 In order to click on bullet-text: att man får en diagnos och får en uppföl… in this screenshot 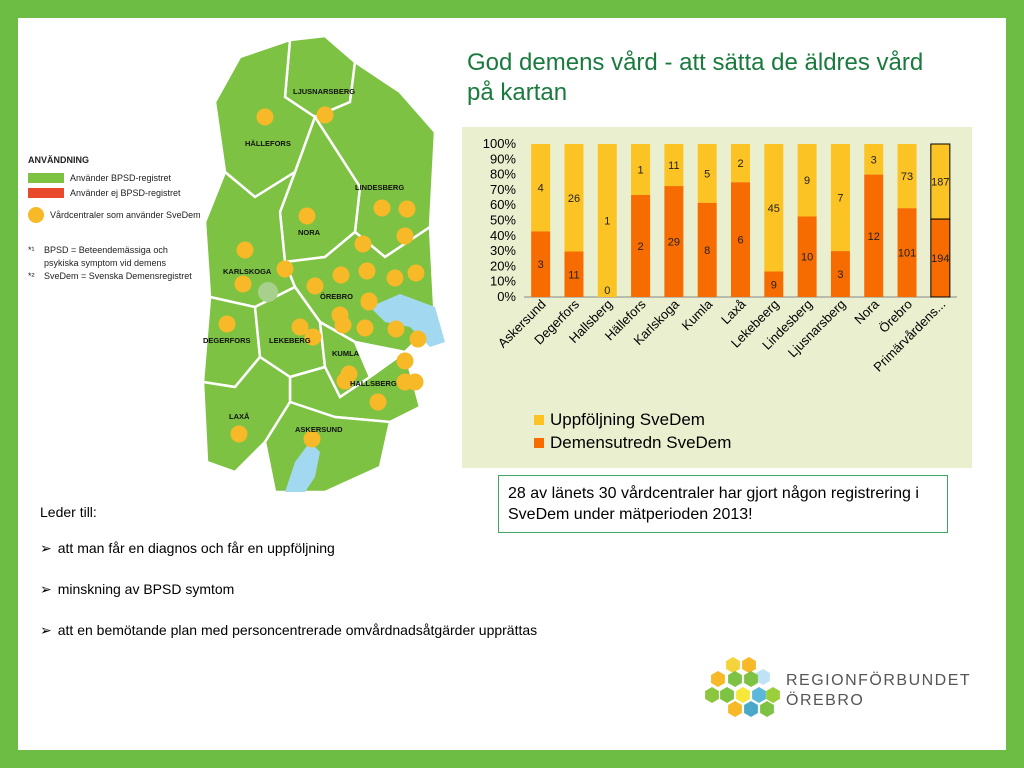, I will do `click(196, 548)`.